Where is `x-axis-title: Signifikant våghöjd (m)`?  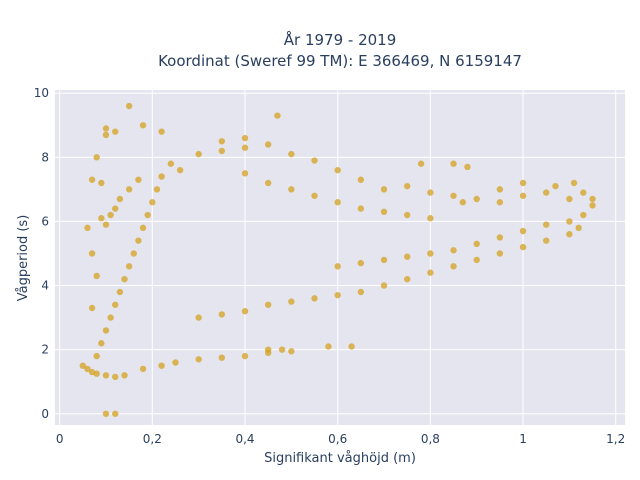
x-axis-title: Signifikant våghöjd (m) is located at coordinates (340, 458).